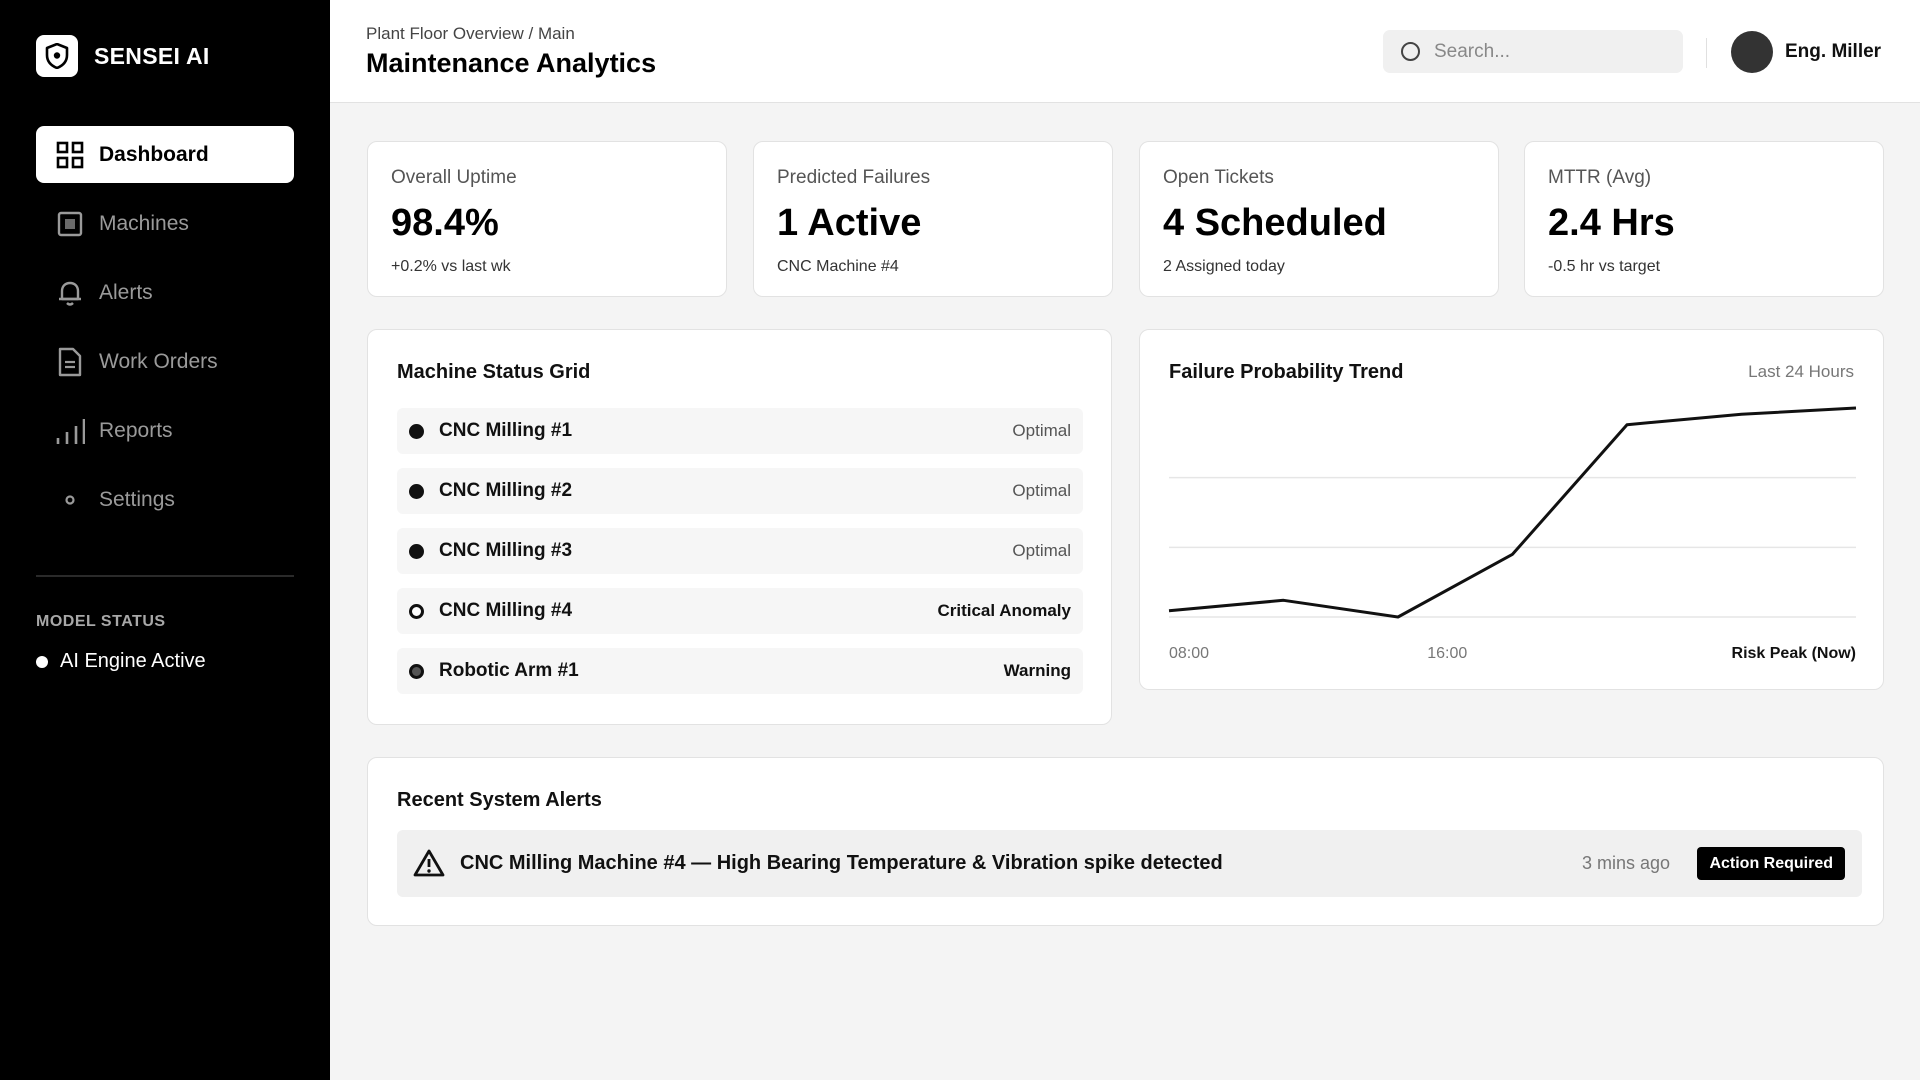  Describe the element at coordinates (165, 576) in the screenshot. I see `sidebar-divider` at that location.